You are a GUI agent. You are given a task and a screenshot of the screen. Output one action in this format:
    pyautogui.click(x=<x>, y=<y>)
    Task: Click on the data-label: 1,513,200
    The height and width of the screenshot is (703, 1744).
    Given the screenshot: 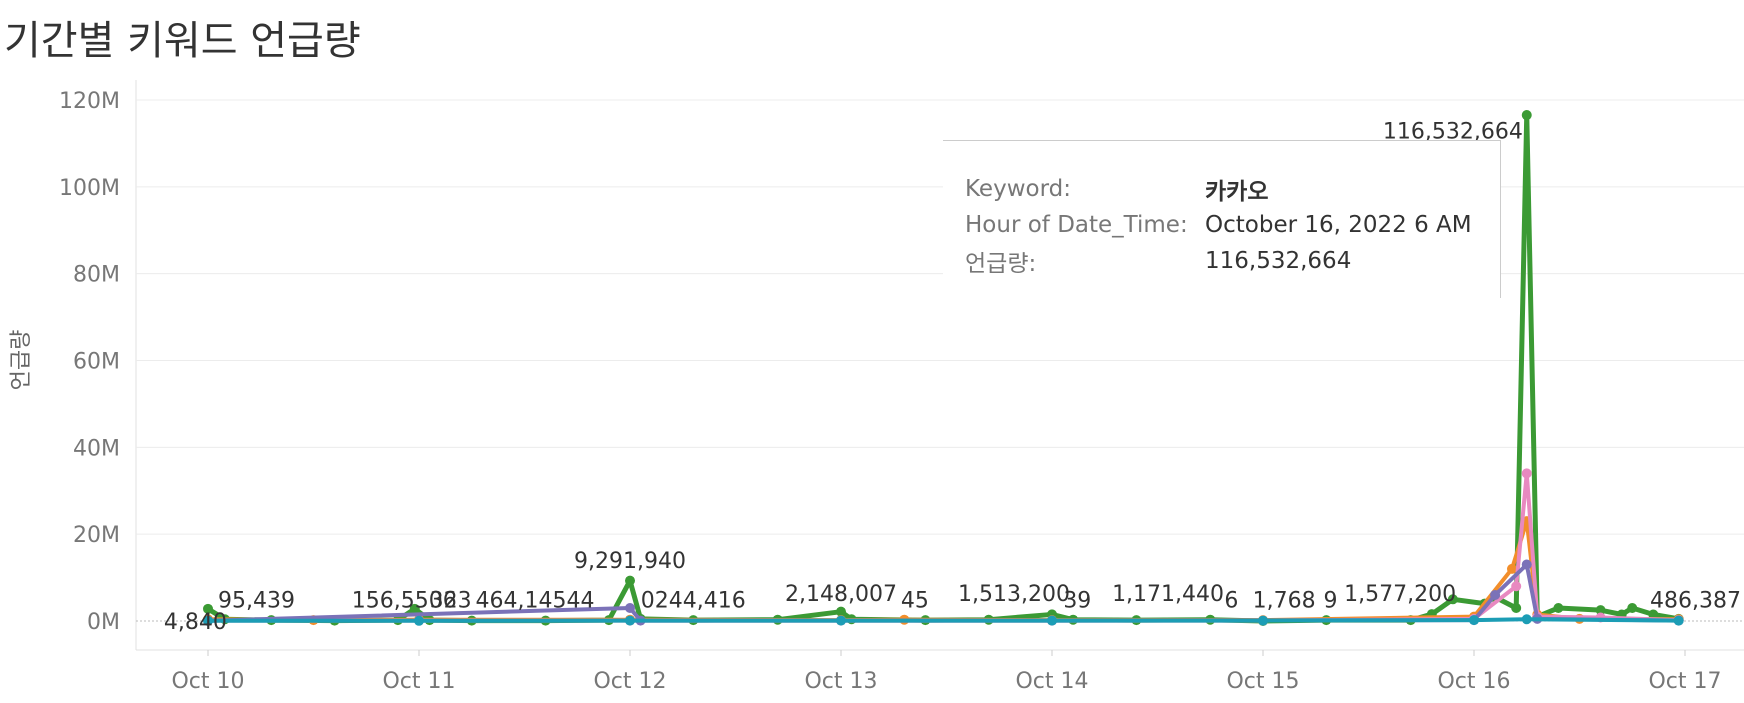 What is the action you would take?
    pyautogui.click(x=1014, y=594)
    